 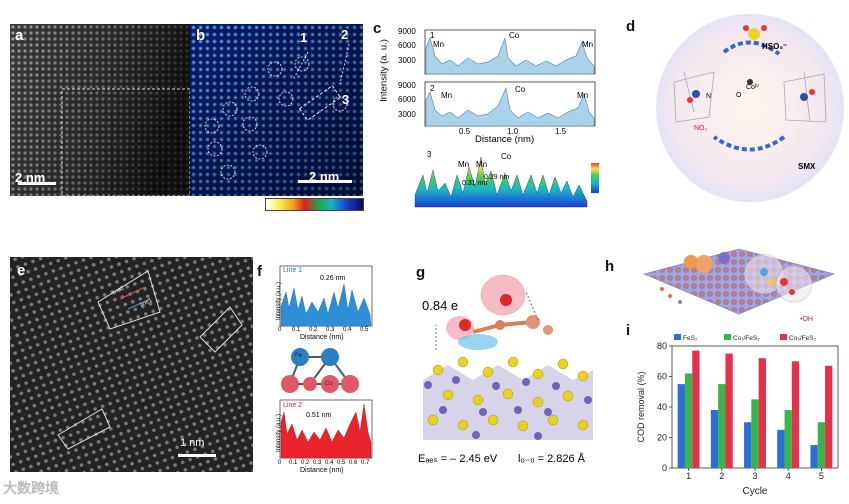 I want to click on line2-peak-co: Co, so click(x=520, y=89).